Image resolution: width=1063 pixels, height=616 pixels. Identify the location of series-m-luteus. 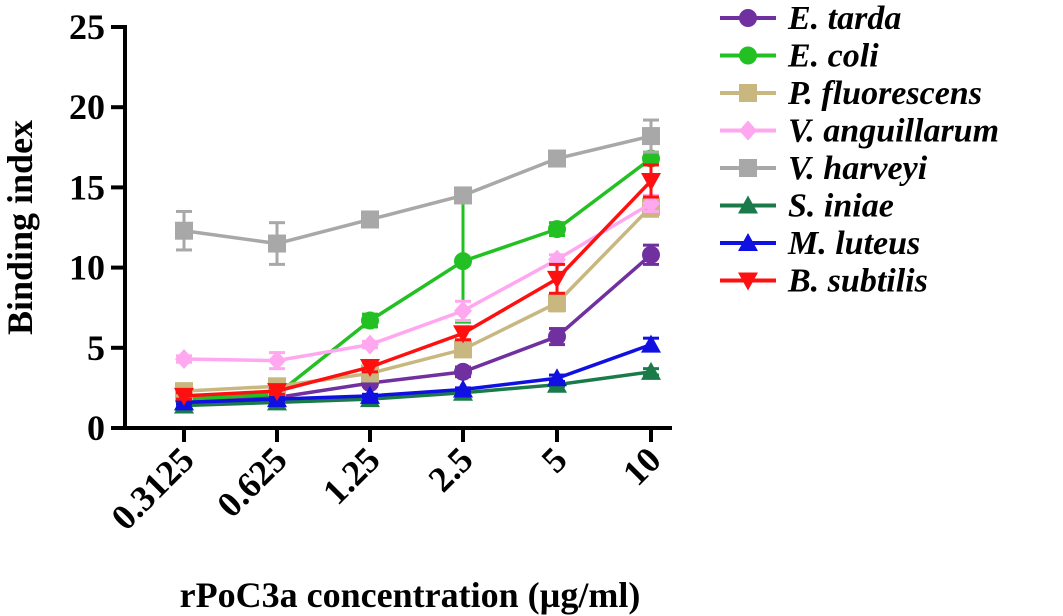
(417, 372).